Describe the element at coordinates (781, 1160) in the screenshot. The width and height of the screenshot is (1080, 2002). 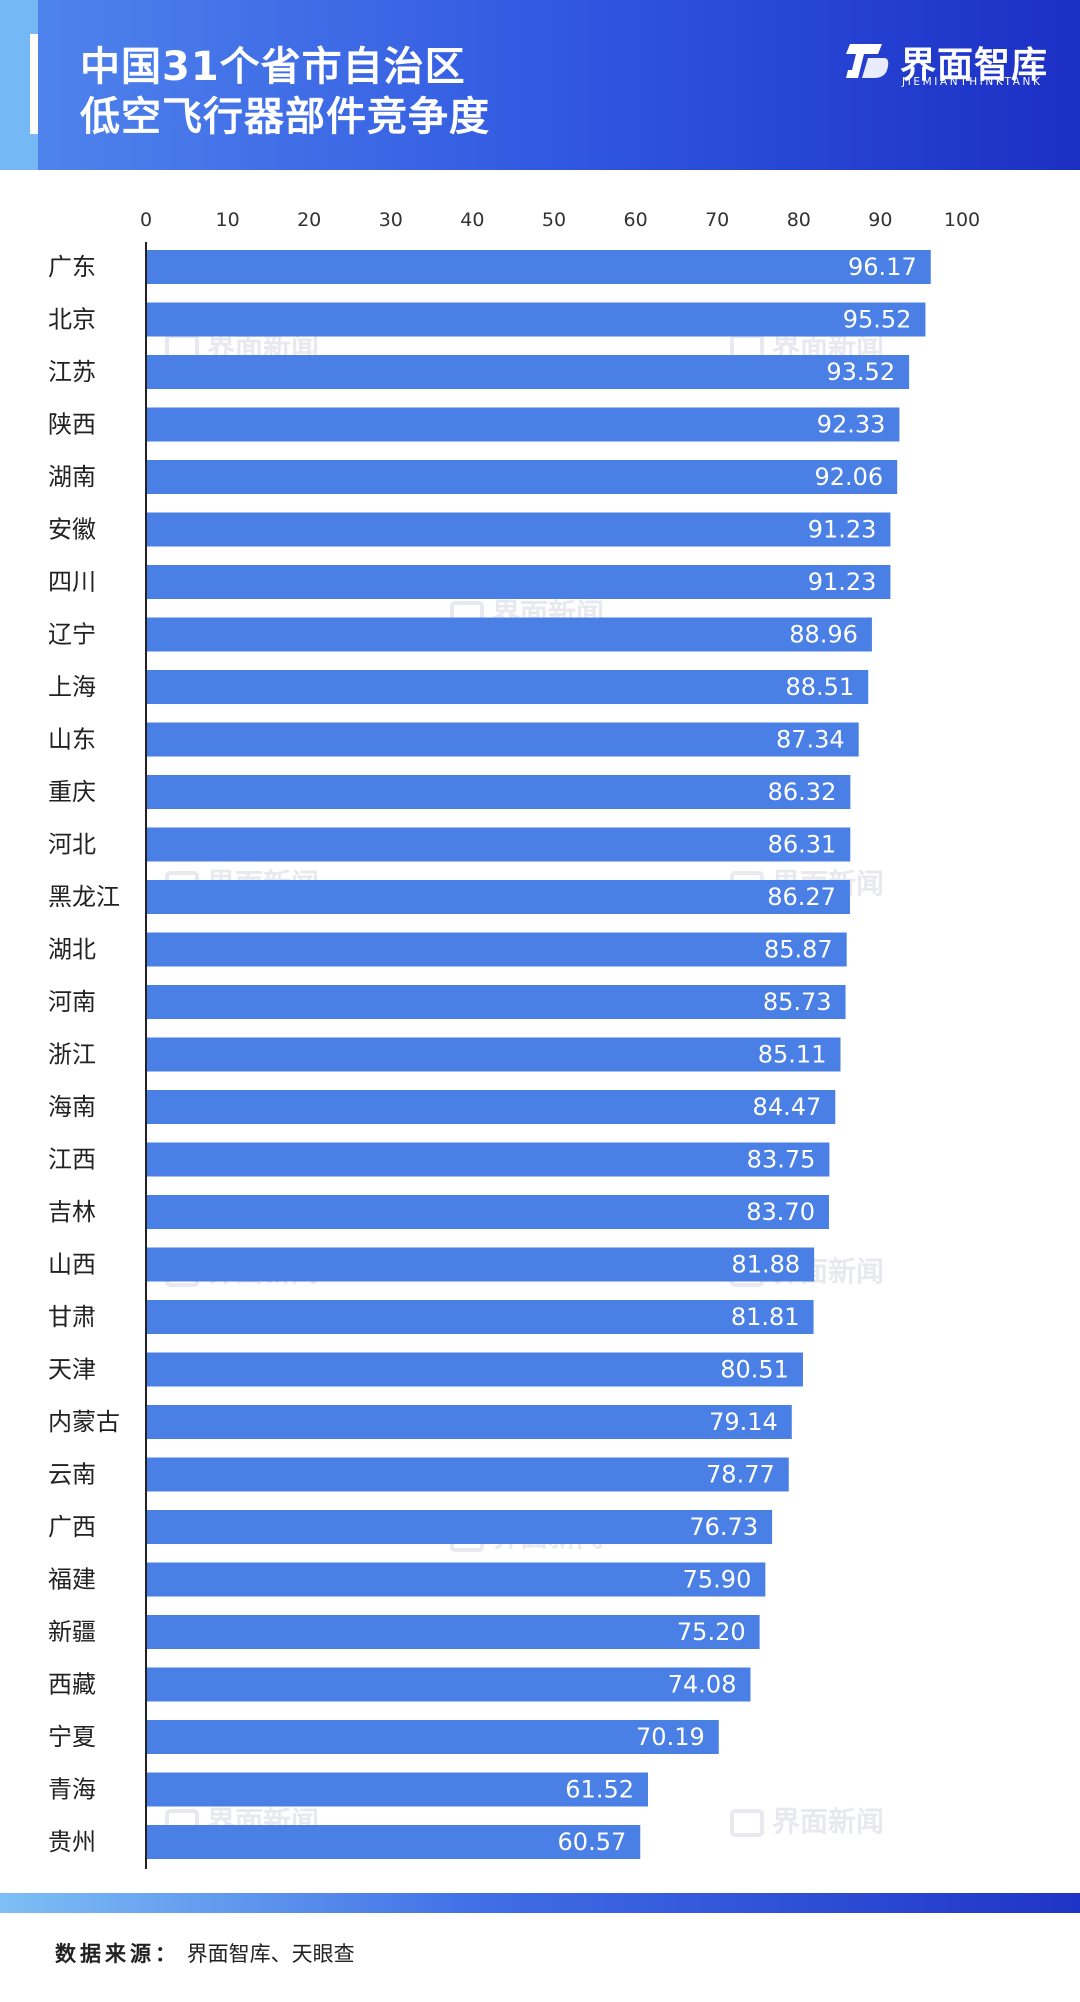
I see `value-label: 83.75` at that location.